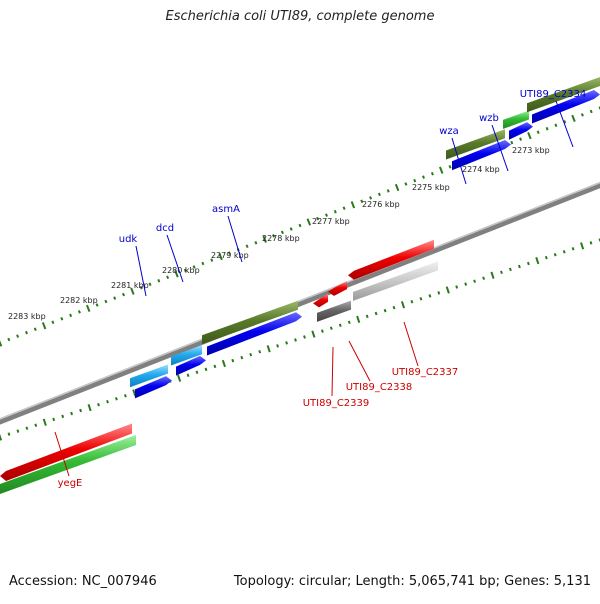  I want to click on gene-bar-wzb, so click(516, 119).